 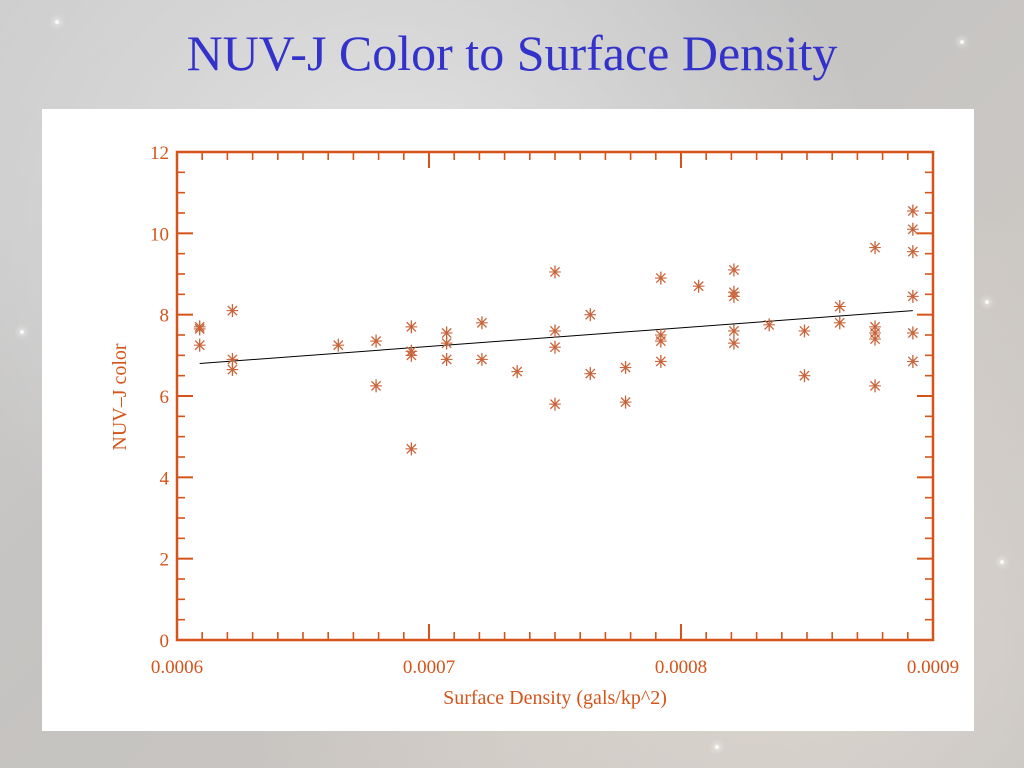 What do you see at coordinates (933, 667) in the screenshot?
I see `x-tick-label: 0.0009` at bounding box center [933, 667].